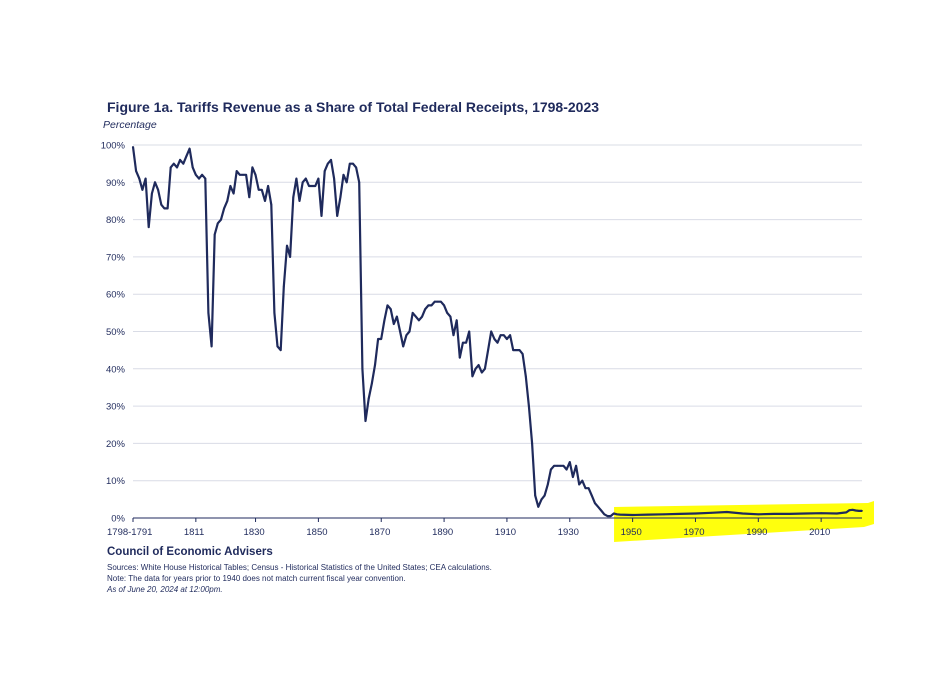  What do you see at coordinates (194, 532) in the screenshot?
I see `x-tick-label: 1811` at bounding box center [194, 532].